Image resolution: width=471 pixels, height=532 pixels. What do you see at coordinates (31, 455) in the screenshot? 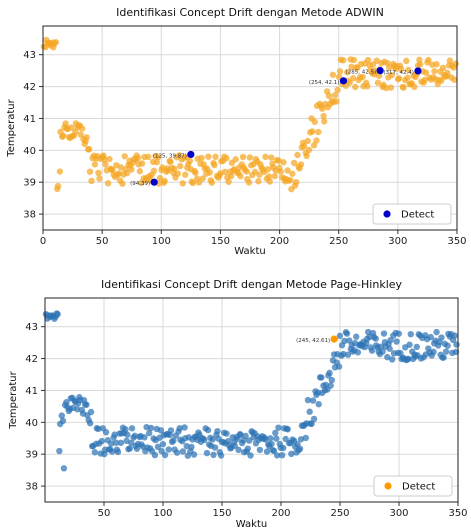
I see `y-tick-label: 39` at bounding box center [31, 455].